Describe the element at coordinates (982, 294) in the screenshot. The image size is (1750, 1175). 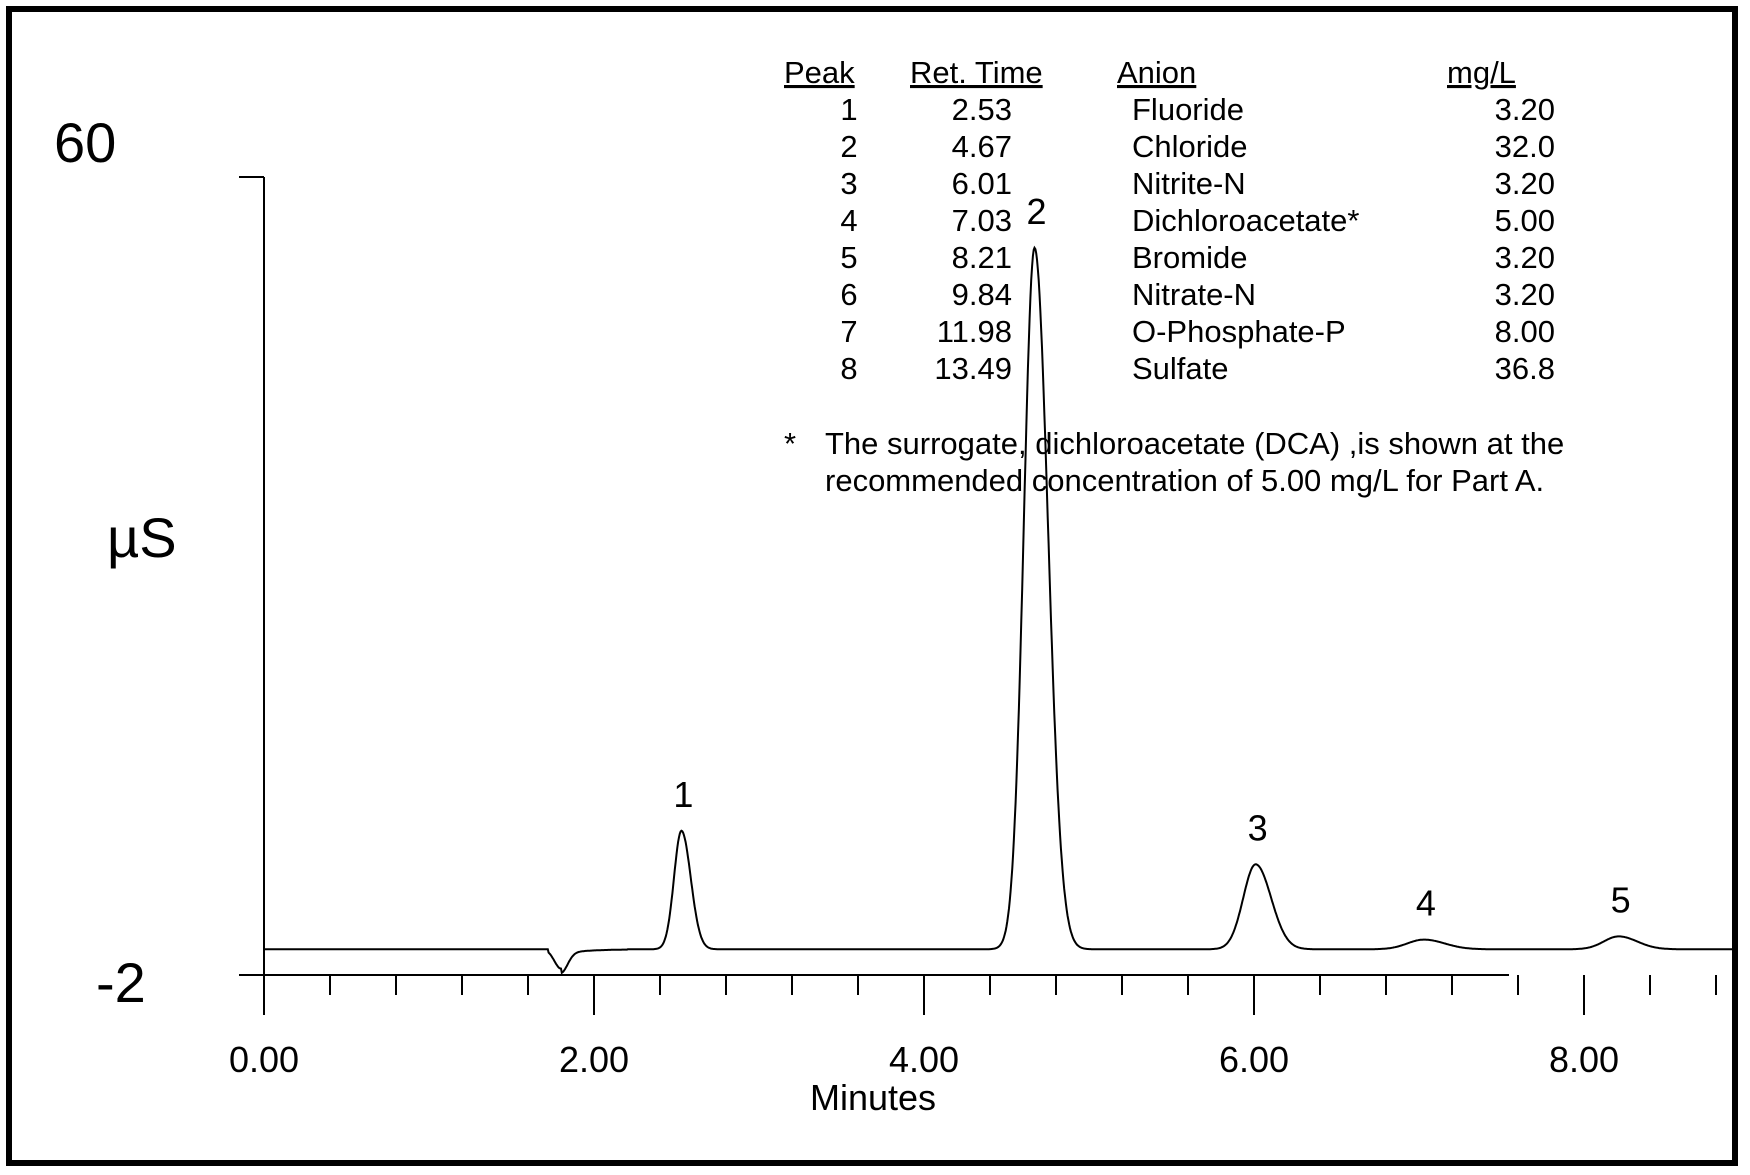
I see `table-cell: 9.84` at that location.